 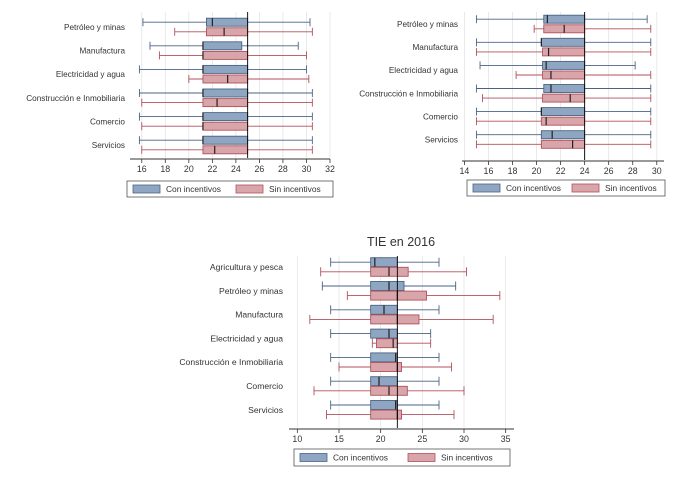 I want to click on x-tick-label: 14, so click(x=465, y=171).